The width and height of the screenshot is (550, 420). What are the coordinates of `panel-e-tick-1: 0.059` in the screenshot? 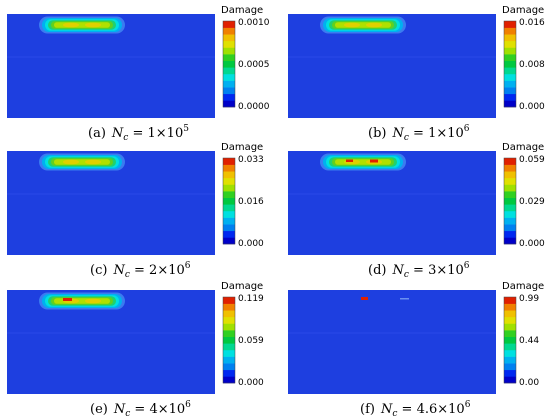 It's located at (251, 341).